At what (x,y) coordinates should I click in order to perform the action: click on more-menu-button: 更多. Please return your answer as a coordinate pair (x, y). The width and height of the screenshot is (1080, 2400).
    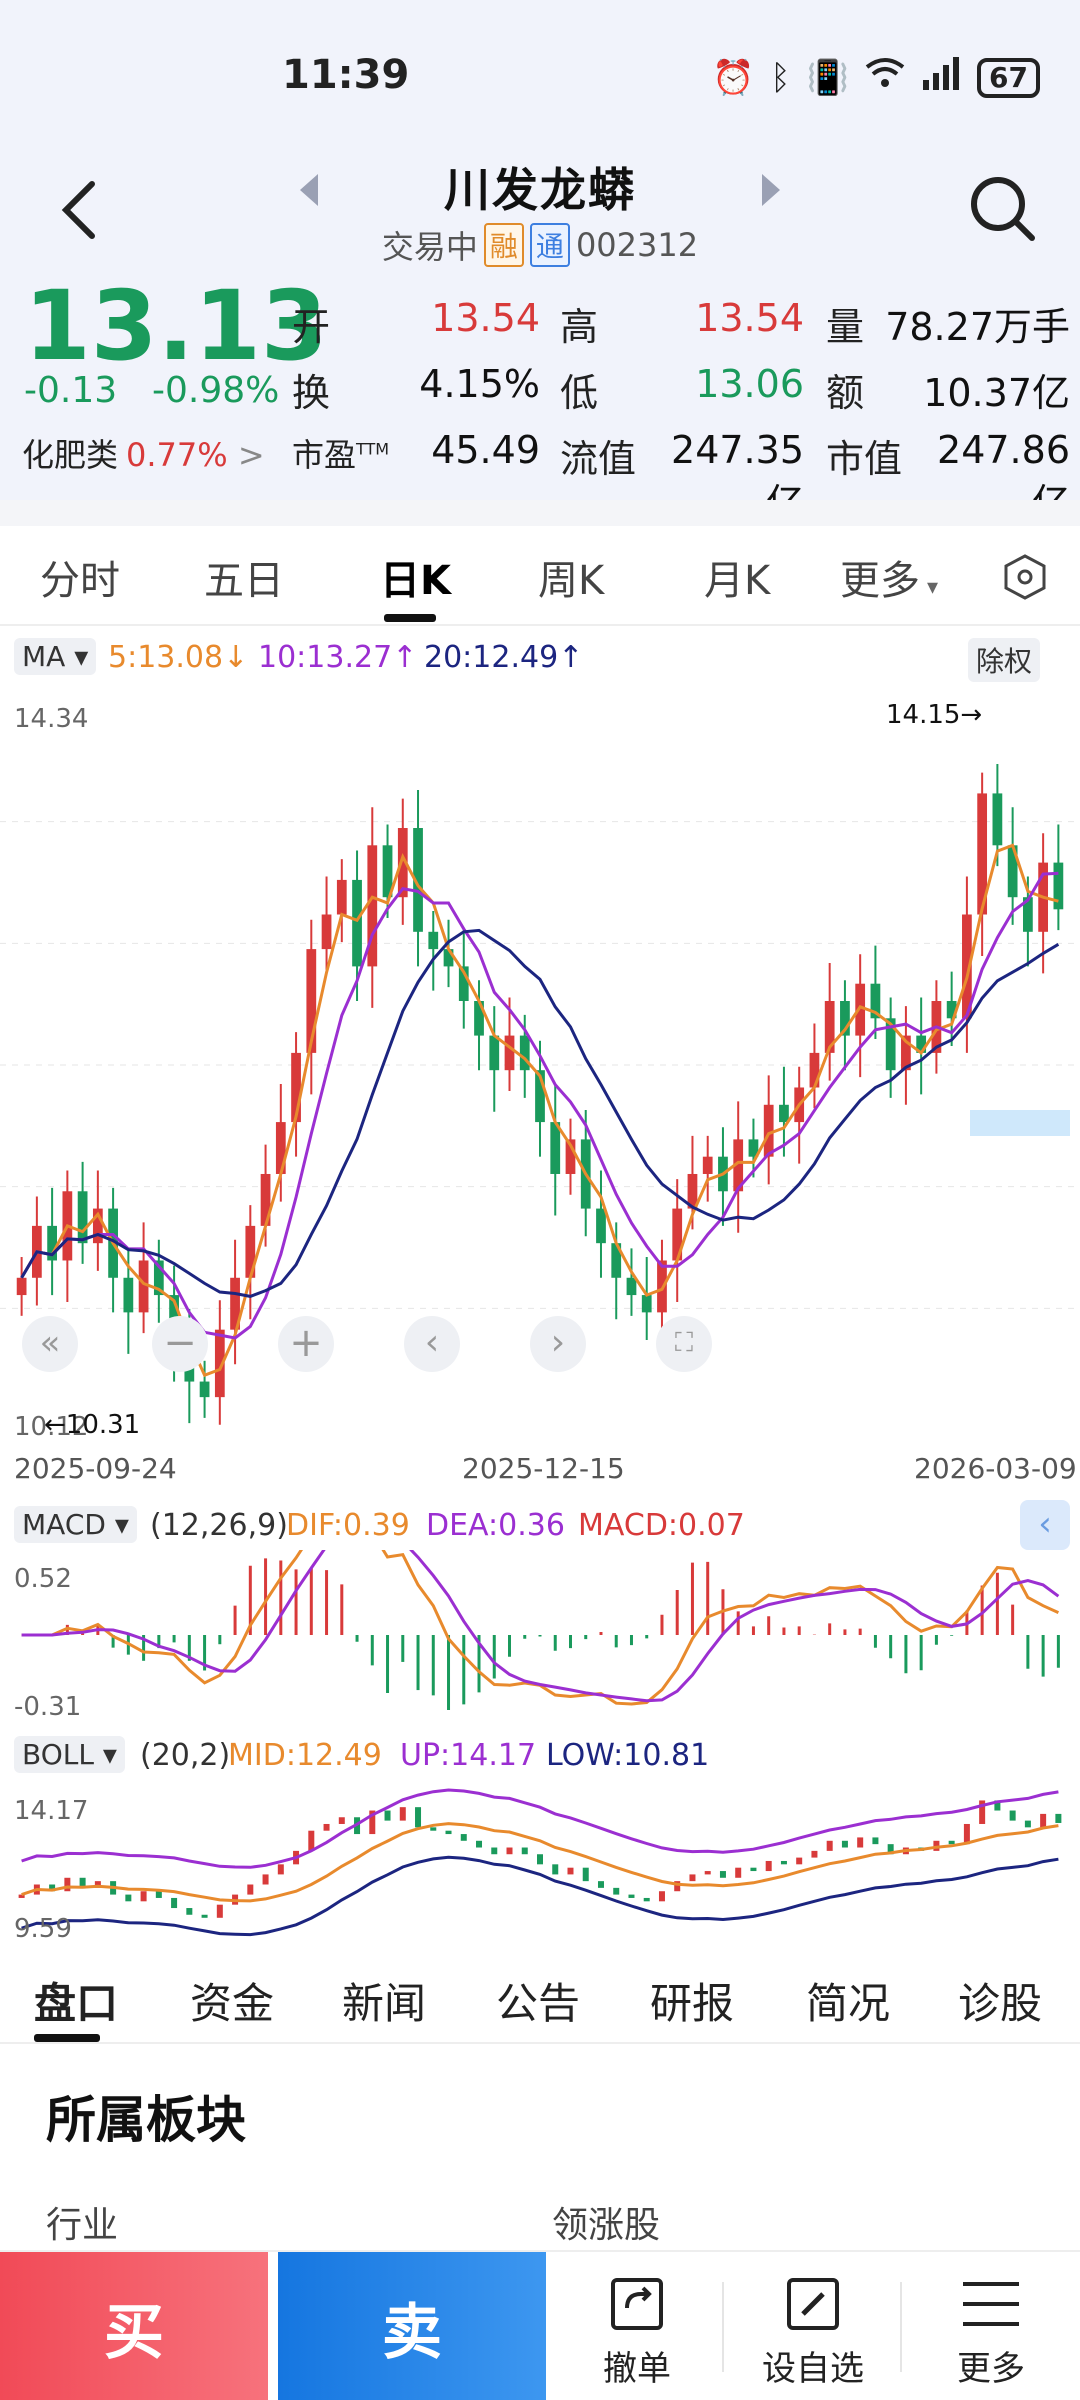
    Looking at the image, I should click on (991, 2326).